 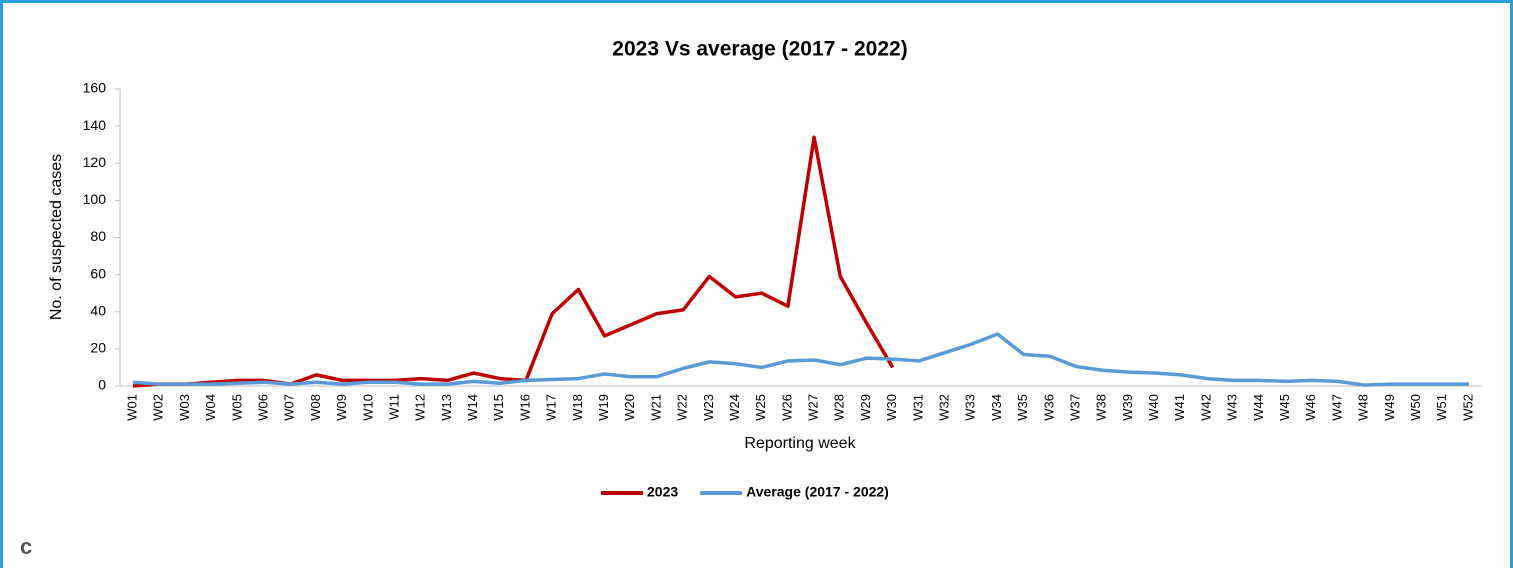 What do you see at coordinates (865, 407) in the screenshot?
I see `x-tick-label: W29` at bounding box center [865, 407].